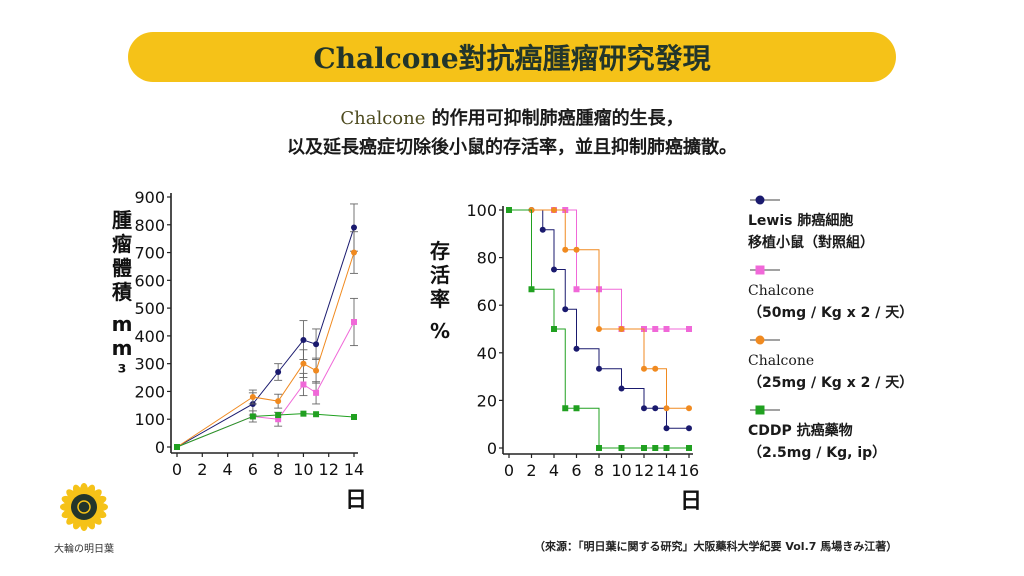 This screenshot has height=576, width=1024. Describe the element at coordinates (149, 253) in the screenshot. I see `y-tick-label: 700` at that location.